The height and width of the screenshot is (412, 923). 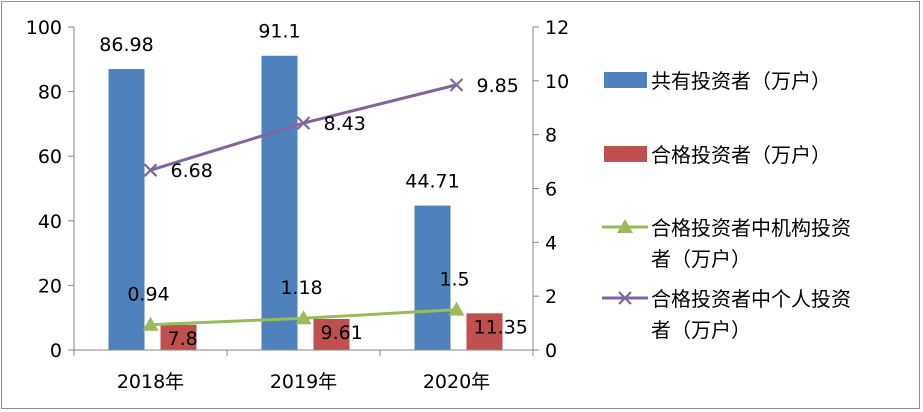 What do you see at coordinates (498, 86) in the screenshot?
I see `line-data-label: 9.85` at bounding box center [498, 86].